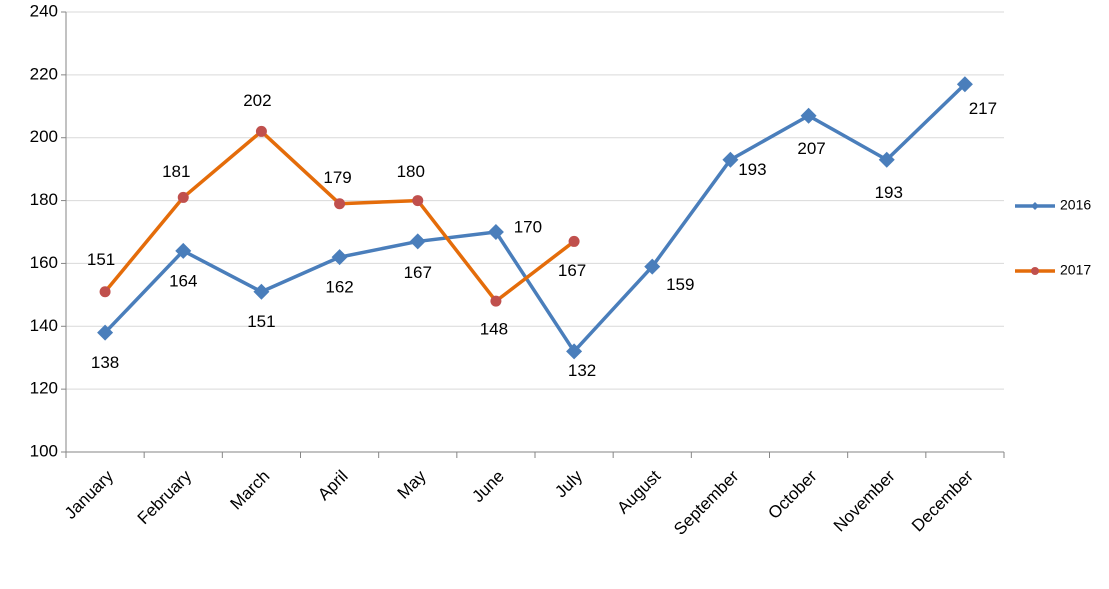 The height and width of the screenshot is (589, 1109). Describe the element at coordinates (1075, 270) in the screenshot. I see `legend-label: 2017` at that location.